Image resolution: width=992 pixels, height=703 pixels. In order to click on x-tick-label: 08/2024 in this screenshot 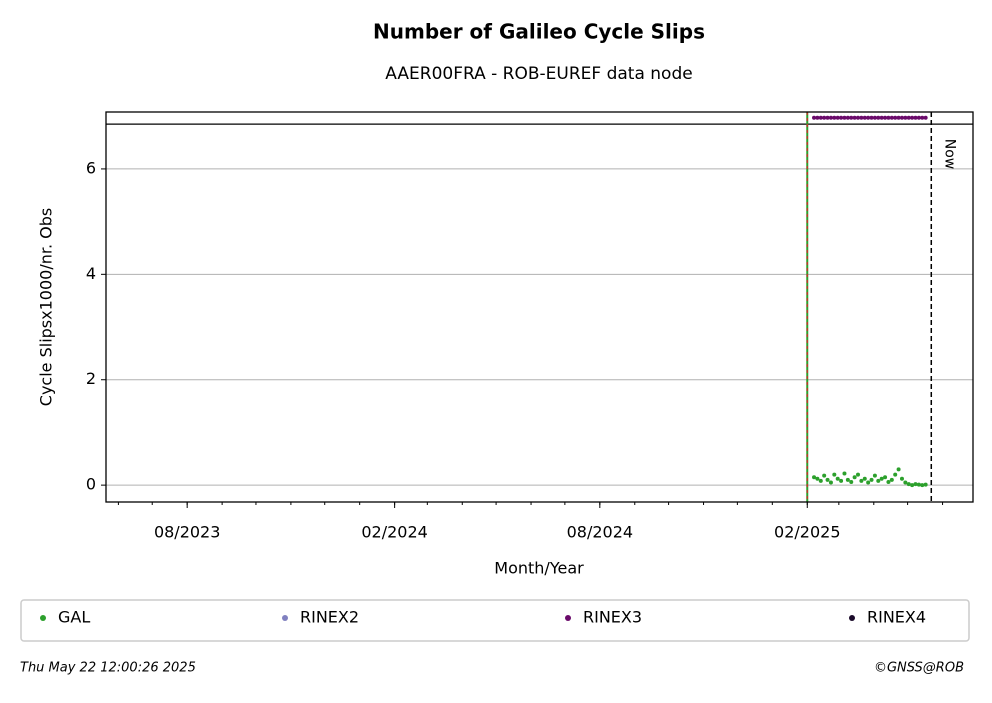, I will do `click(600, 532)`.